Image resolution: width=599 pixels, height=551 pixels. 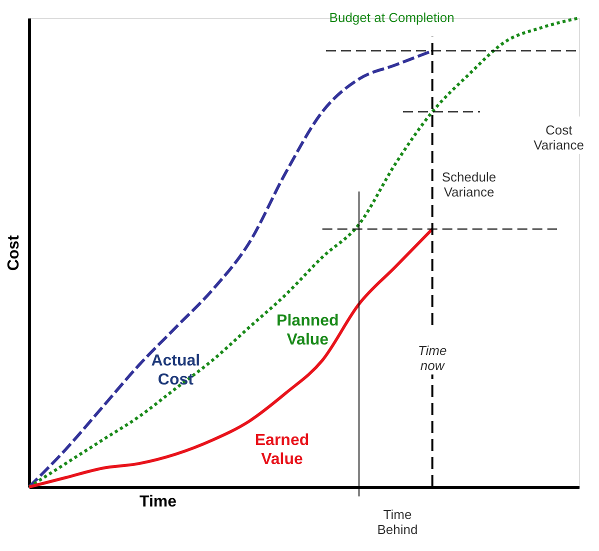 What do you see at coordinates (282, 450) in the screenshot?
I see `series-label: Earned Value` at bounding box center [282, 450].